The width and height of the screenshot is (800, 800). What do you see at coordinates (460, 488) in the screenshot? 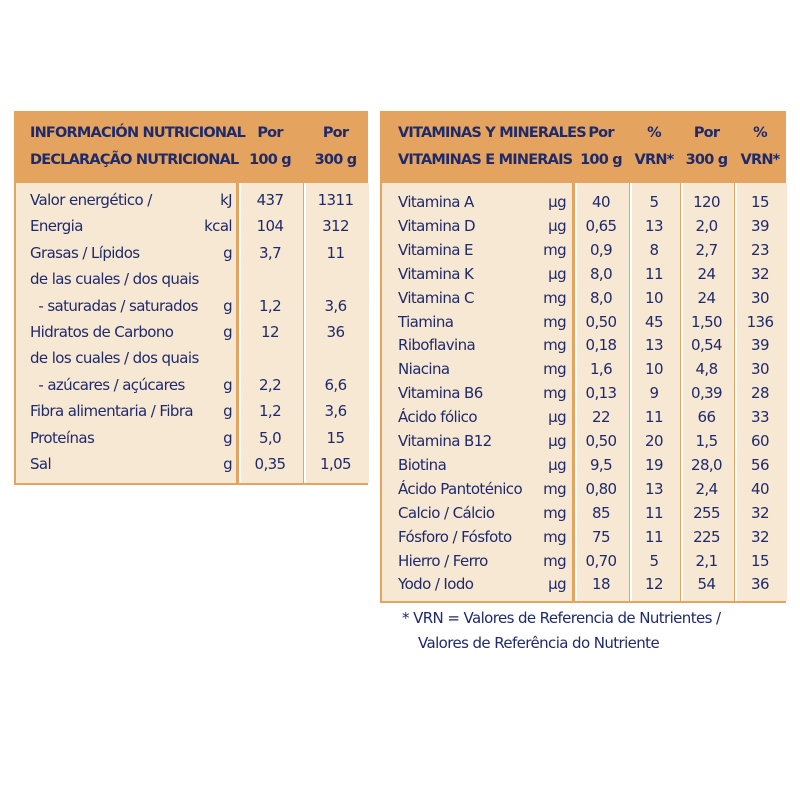
I see `row-label: Ácido Pantoténico` at bounding box center [460, 488].